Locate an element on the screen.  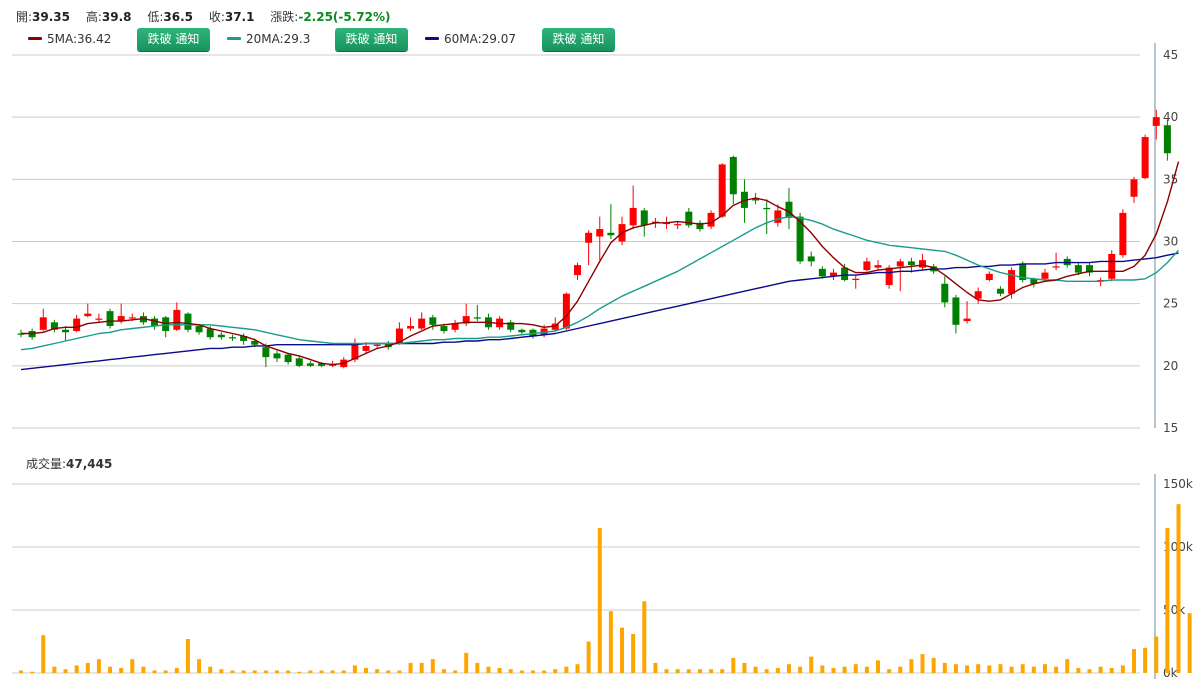
volume-summary: 成交量:47,445 is located at coordinates (69, 463).